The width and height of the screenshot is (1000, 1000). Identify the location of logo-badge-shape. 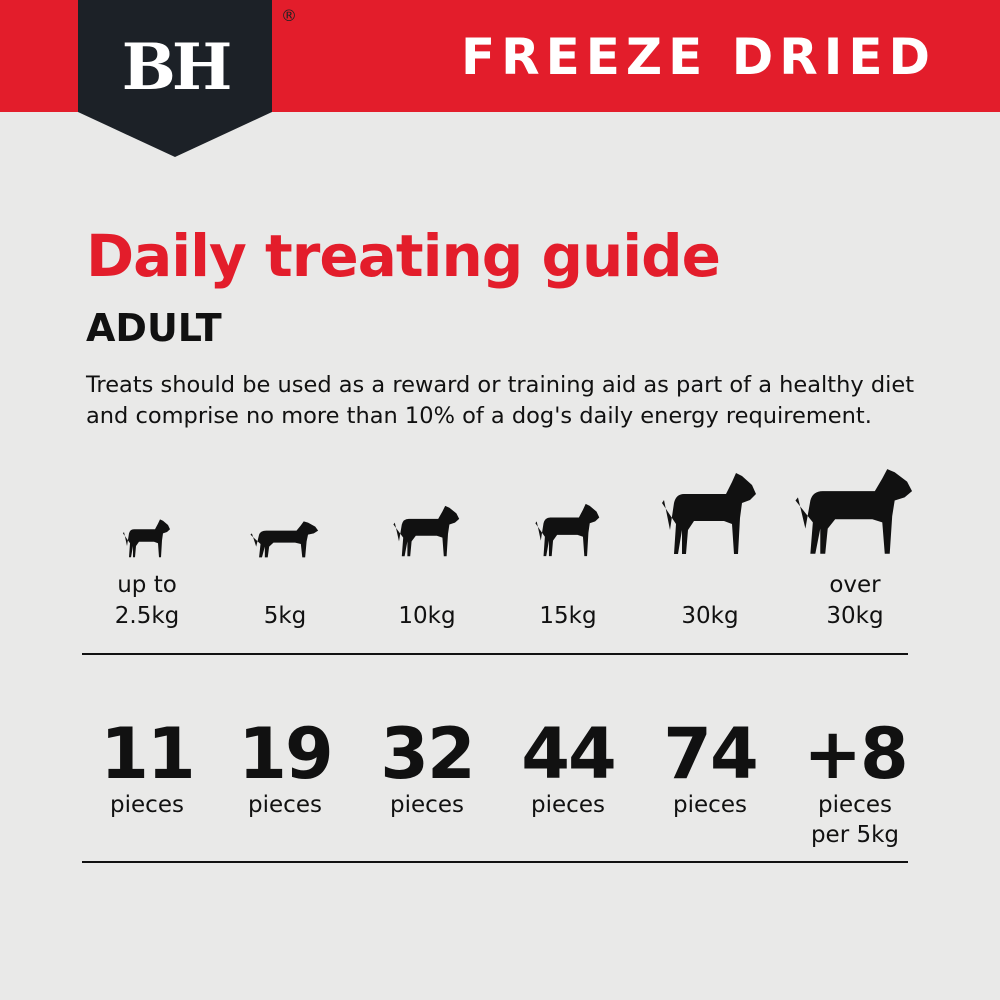
(175, 78).